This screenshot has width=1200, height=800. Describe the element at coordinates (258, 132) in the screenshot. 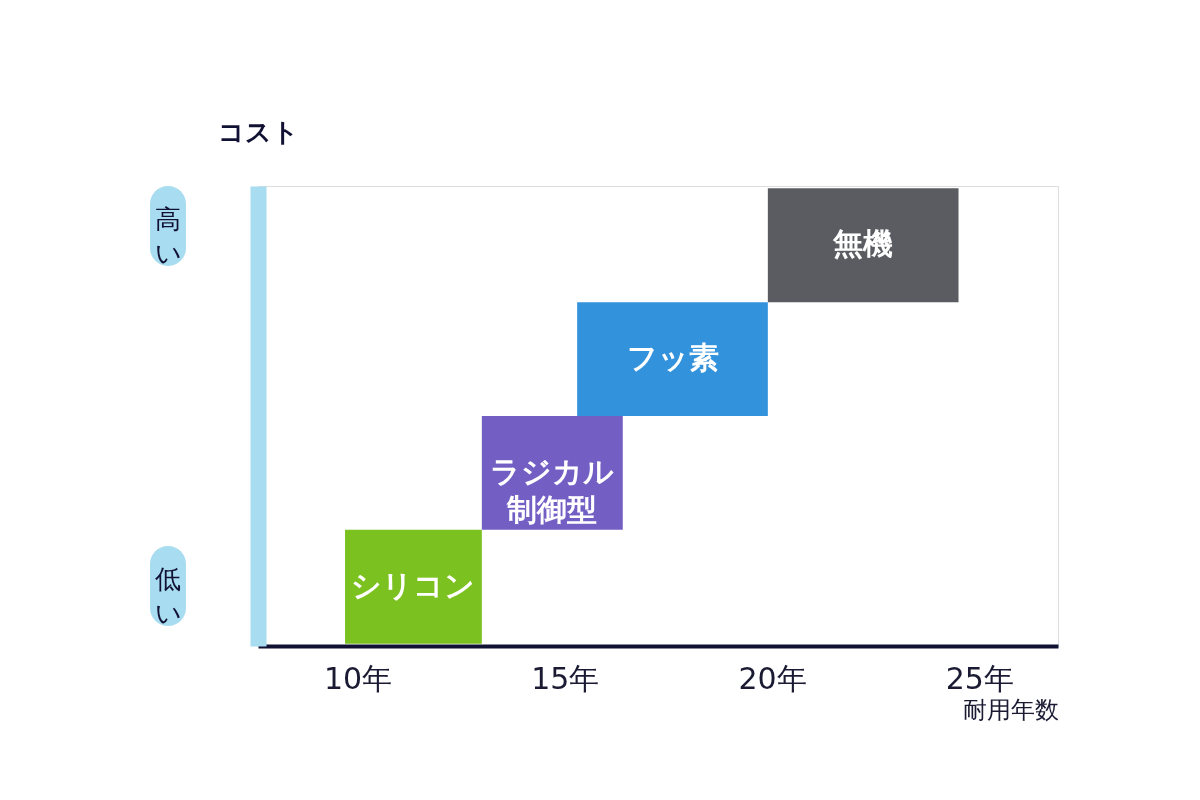

I see `y-axis-title: コスト` at that location.